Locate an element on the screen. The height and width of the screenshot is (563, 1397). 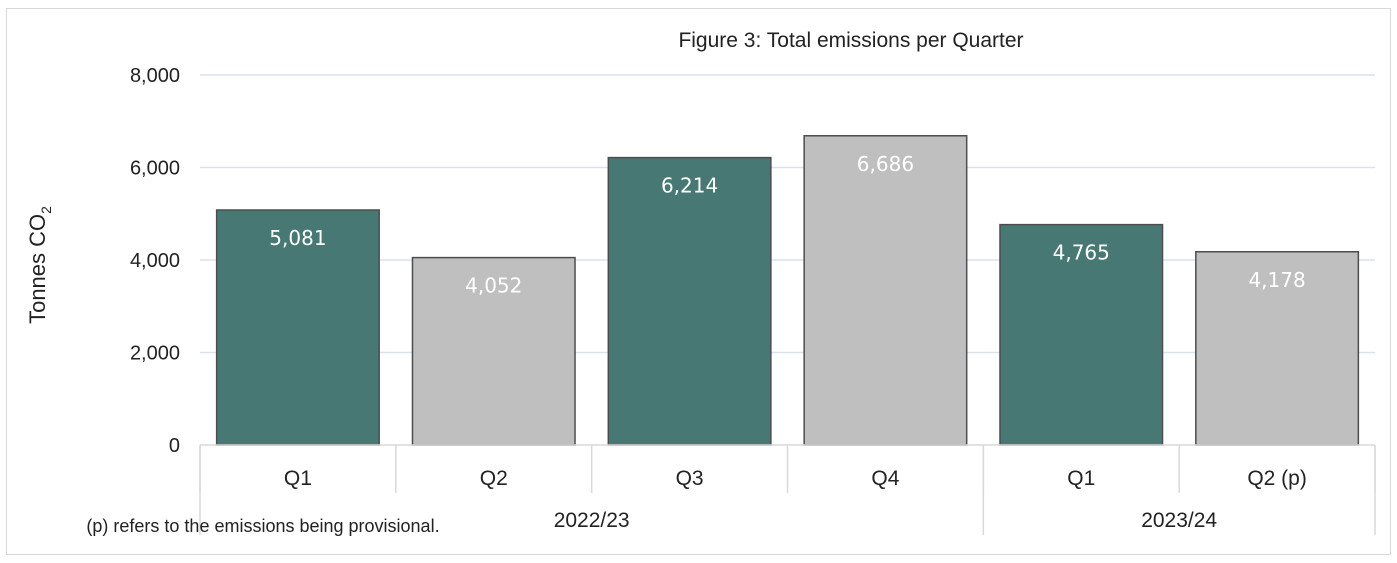
y-axis-ticks: 0 2,000 4,000 6,000 8,000 is located at coordinates (155, 261).